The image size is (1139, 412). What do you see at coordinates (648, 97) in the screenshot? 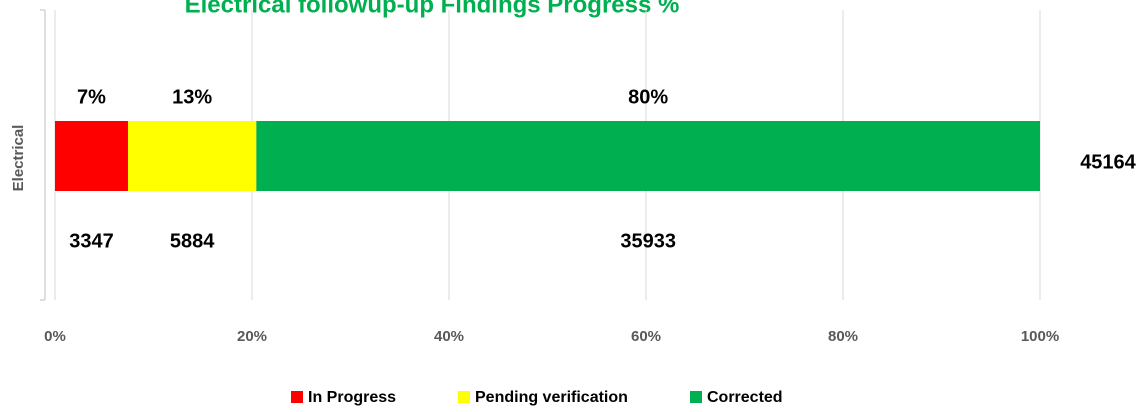
I see `percent-label: 80%` at bounding box center [648, 97].